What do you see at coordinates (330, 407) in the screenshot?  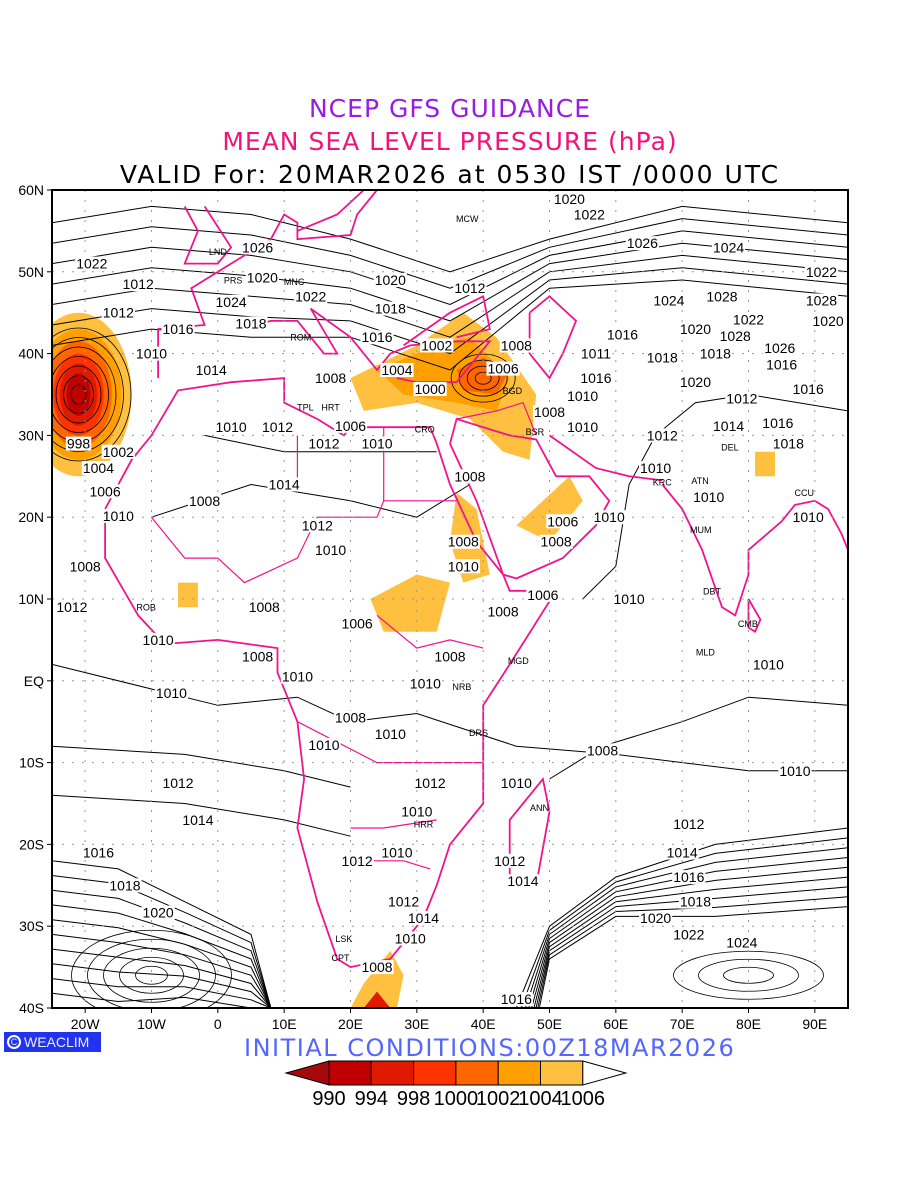 I see `station-label: HRT` at bounding box center [330, 407].